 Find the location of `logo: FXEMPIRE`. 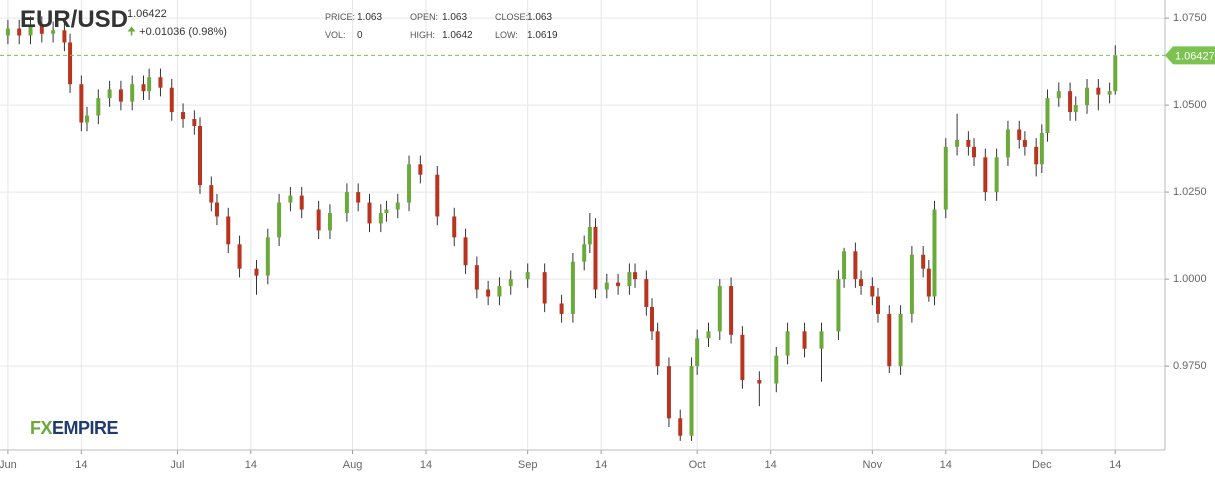

logo: FXEMPIRE is located at coordinates (74, 428).